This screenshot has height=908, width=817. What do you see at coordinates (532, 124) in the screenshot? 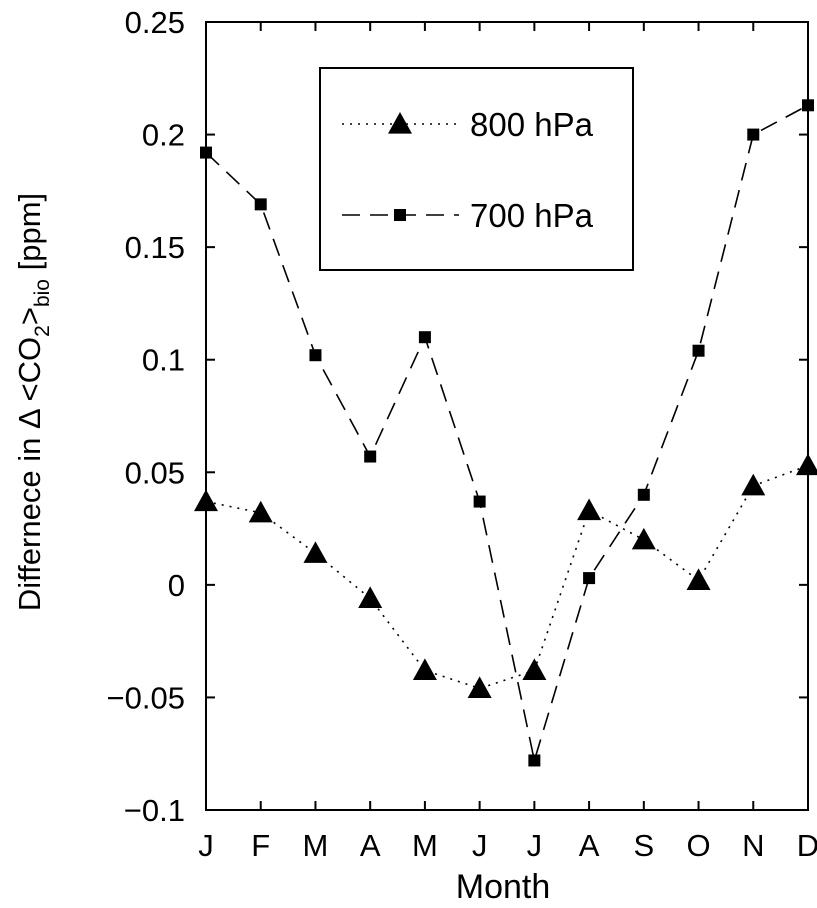
I see `legend-label: 800 hPa` at bounding box center [532, 124].